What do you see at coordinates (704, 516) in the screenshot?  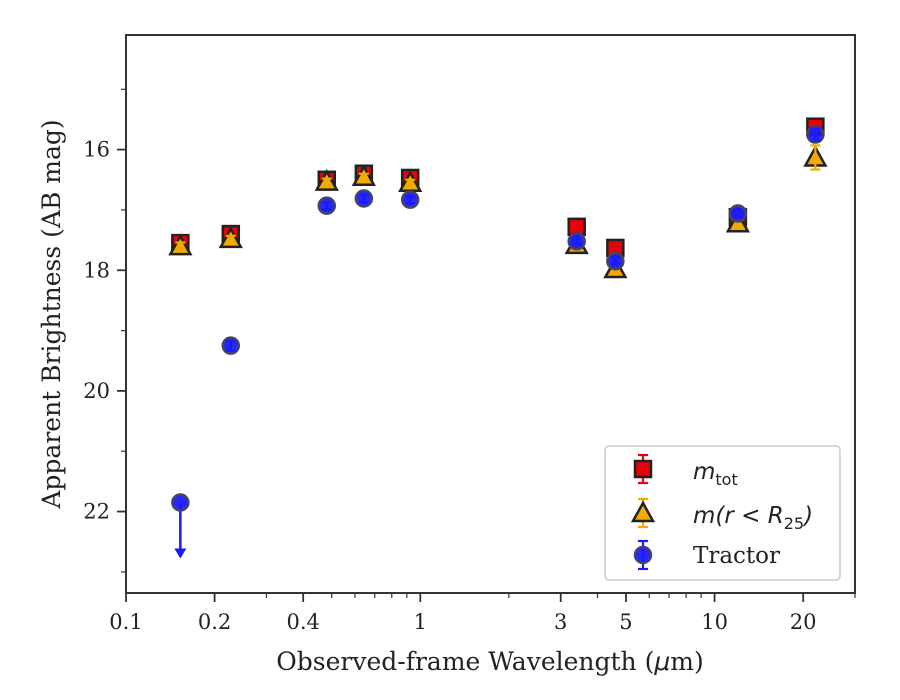 I see `legend-label-mr25-math: m` at bounding box center [704, 516].